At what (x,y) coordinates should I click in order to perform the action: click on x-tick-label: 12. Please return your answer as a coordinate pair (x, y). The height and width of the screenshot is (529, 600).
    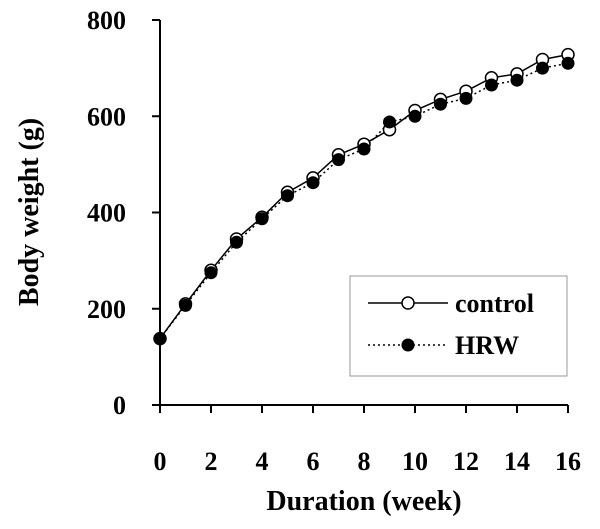
    Looking at the image, I should click on (466, 461).